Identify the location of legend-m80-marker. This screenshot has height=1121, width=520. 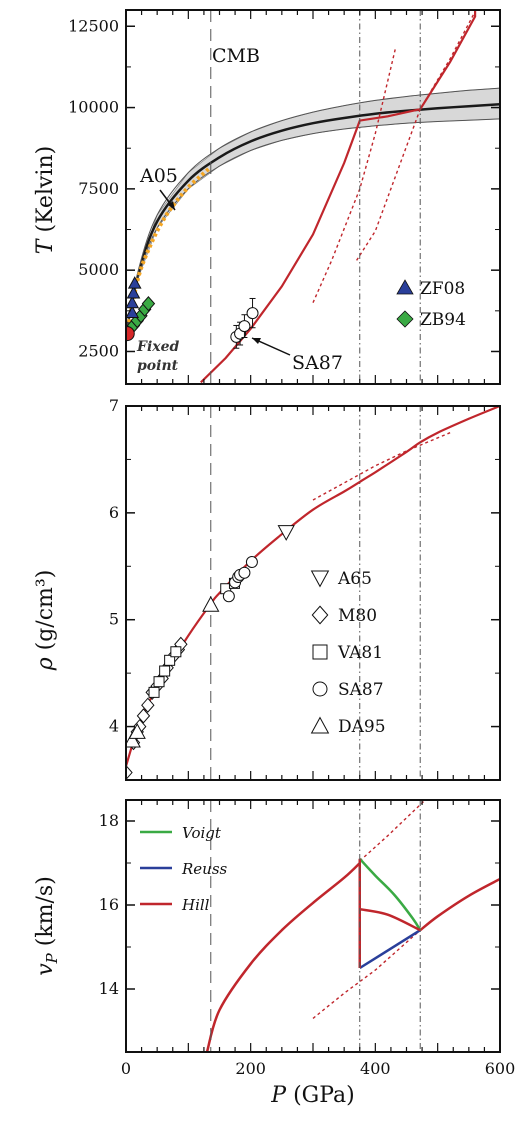
(320, 615).